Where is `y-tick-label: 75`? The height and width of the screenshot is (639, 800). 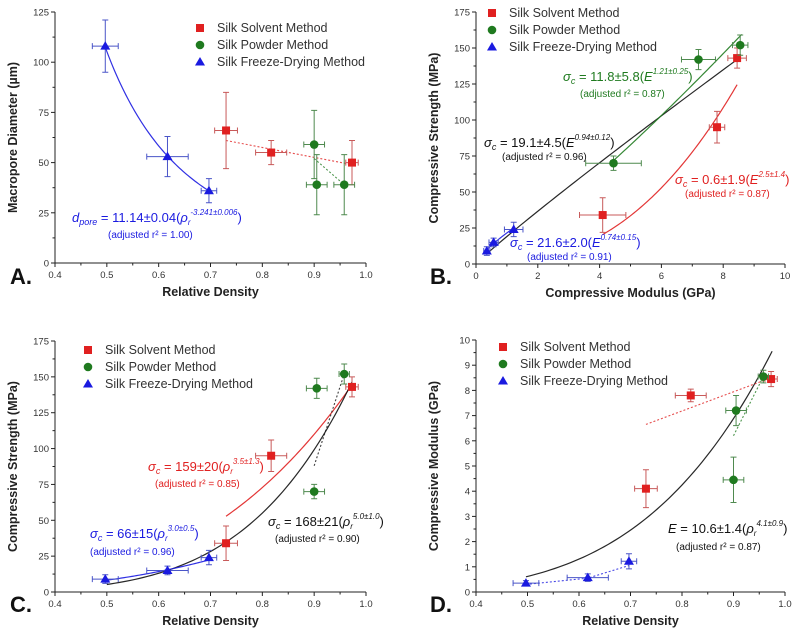
y-tick-label: 75 is located at coordinates (464, 157).